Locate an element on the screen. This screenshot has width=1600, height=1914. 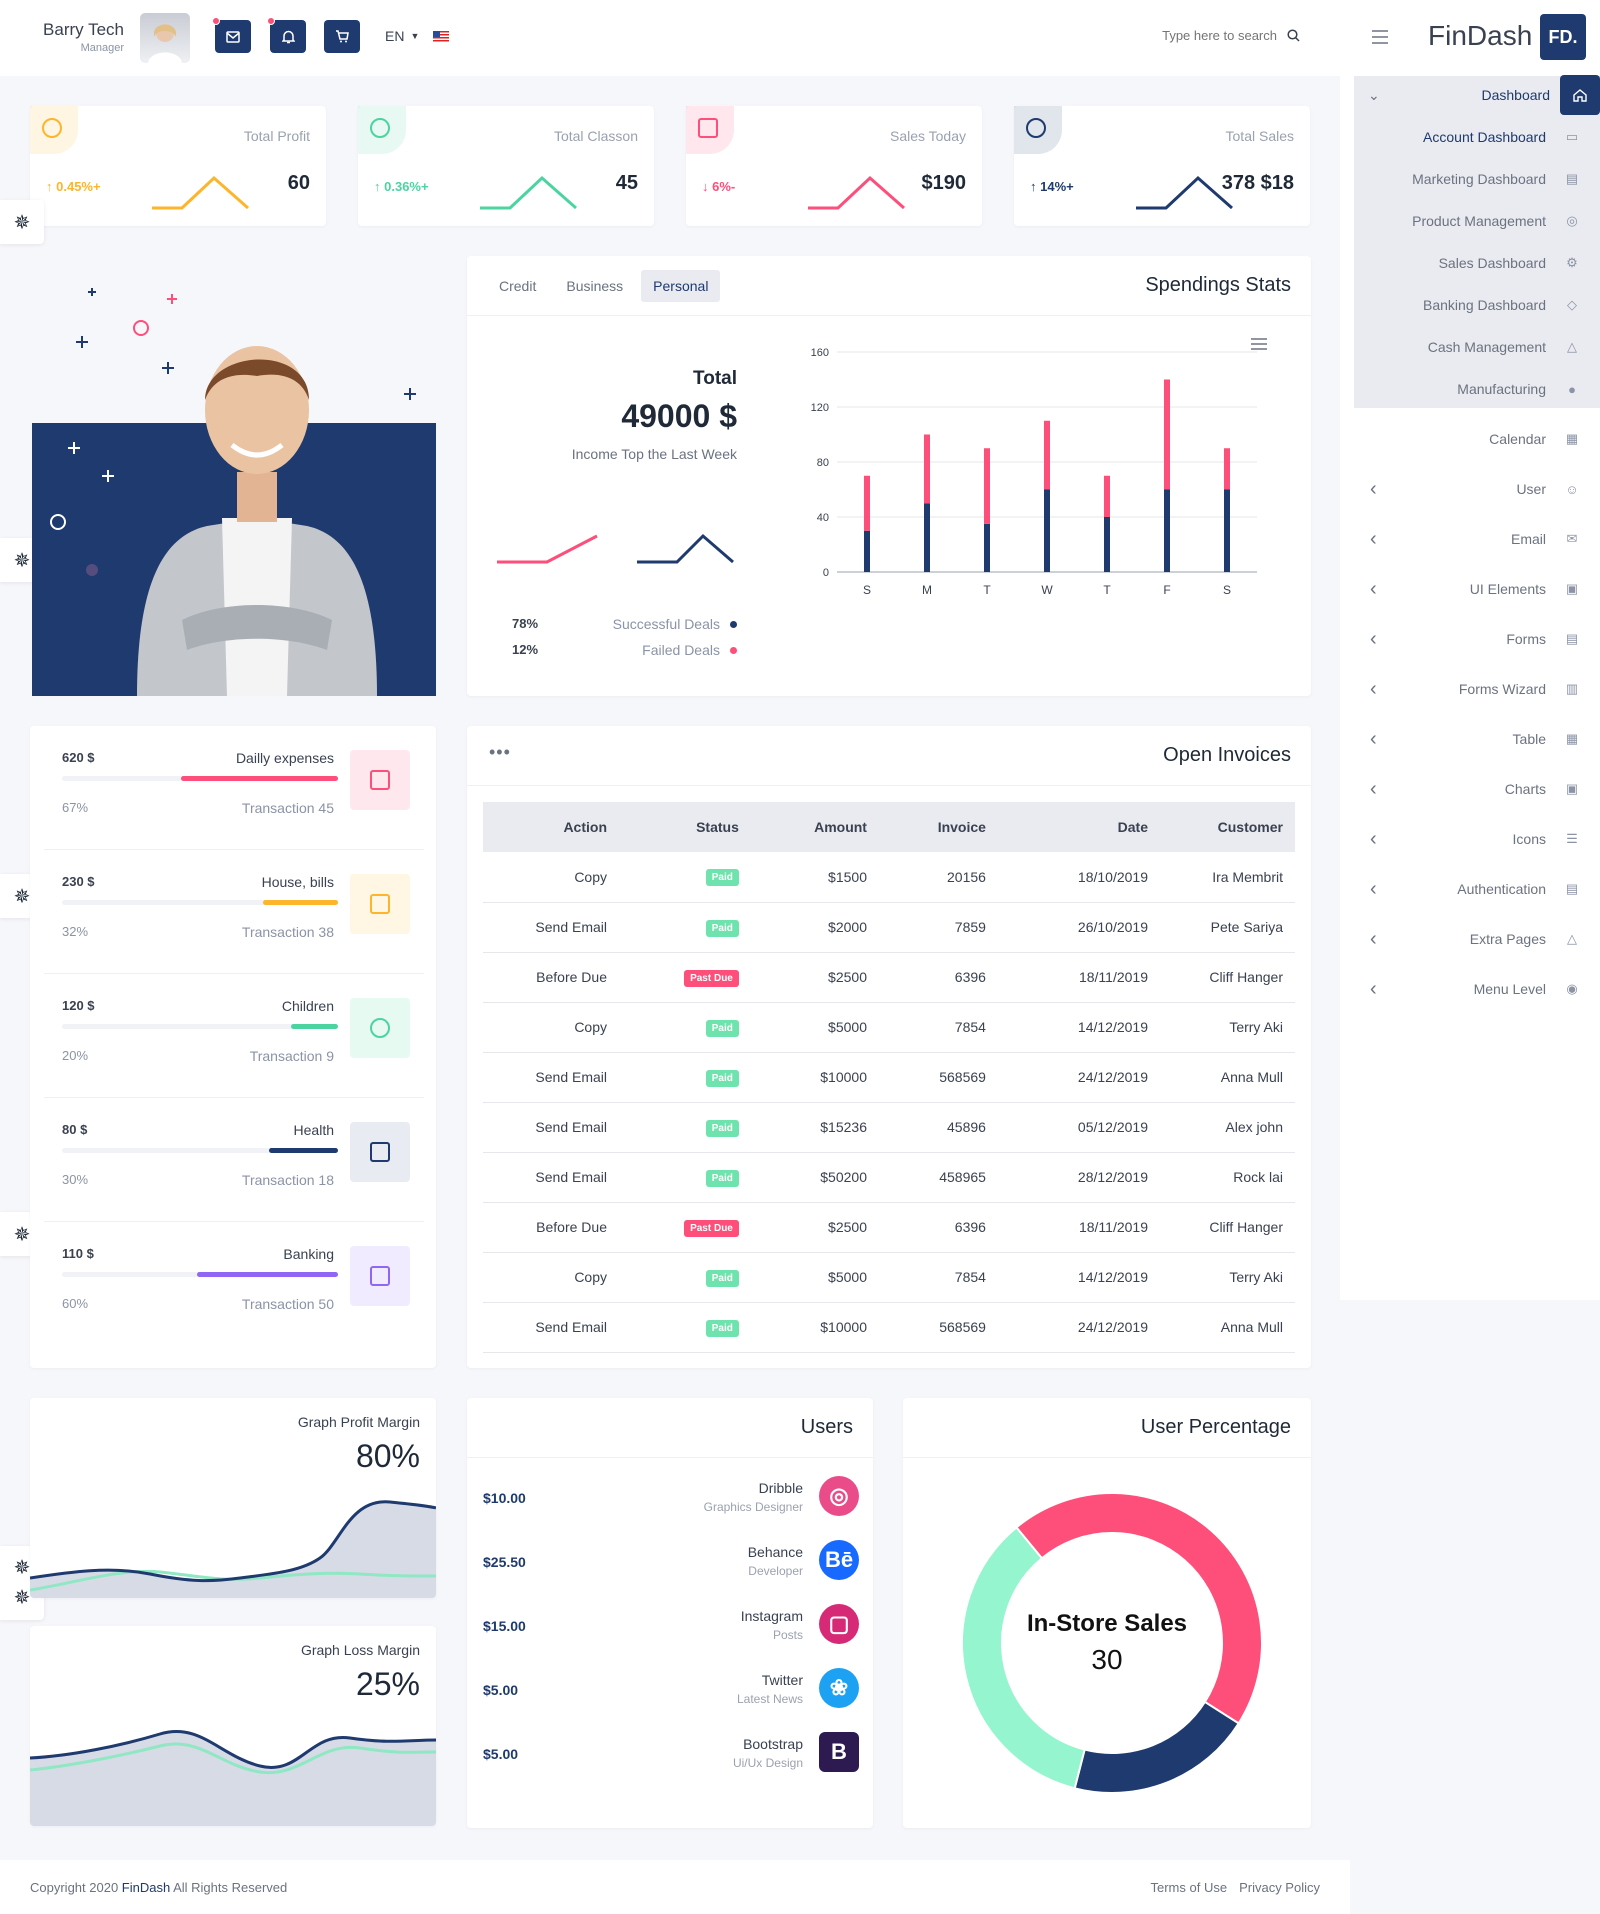
loading-widget: ✵ is located at coordinates (22, 222).